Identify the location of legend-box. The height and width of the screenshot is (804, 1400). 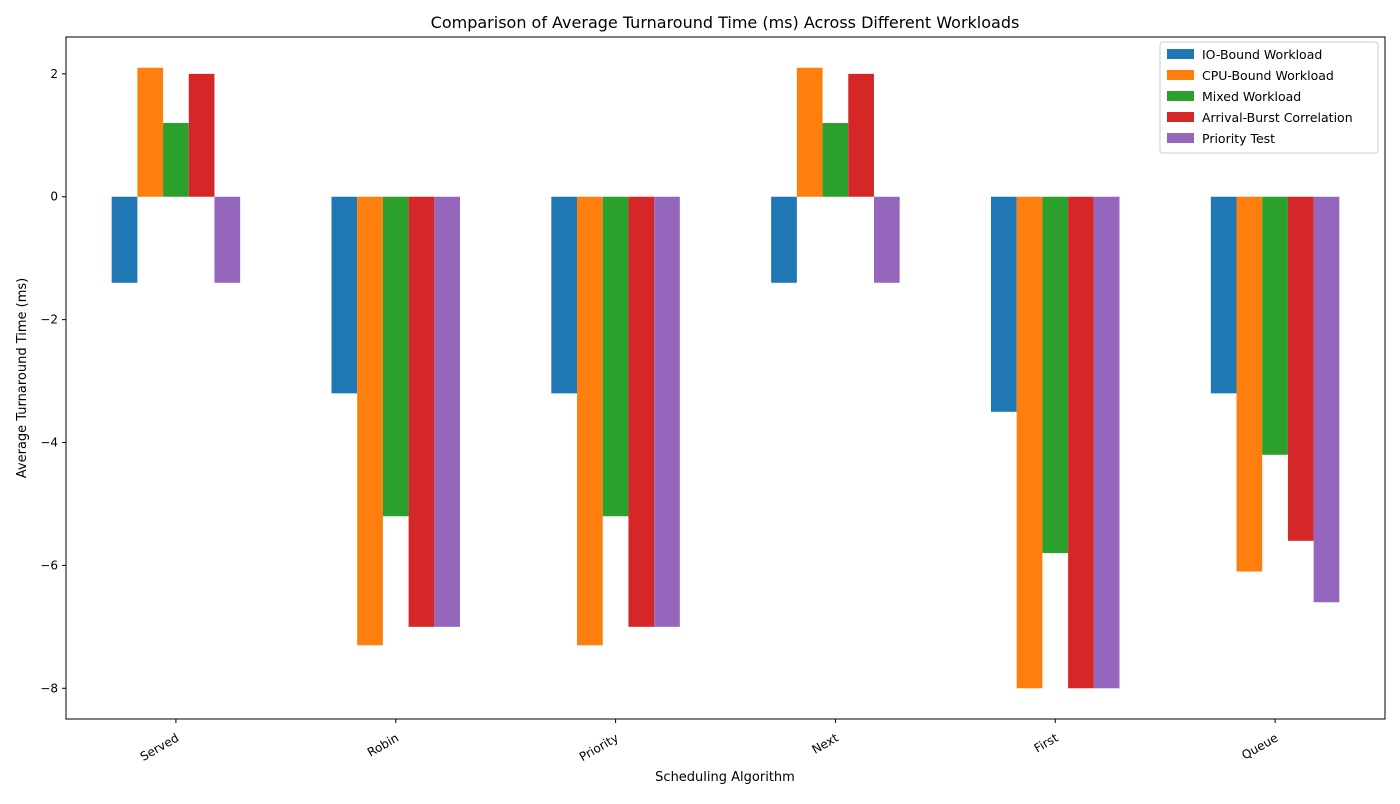
(1269, 97).